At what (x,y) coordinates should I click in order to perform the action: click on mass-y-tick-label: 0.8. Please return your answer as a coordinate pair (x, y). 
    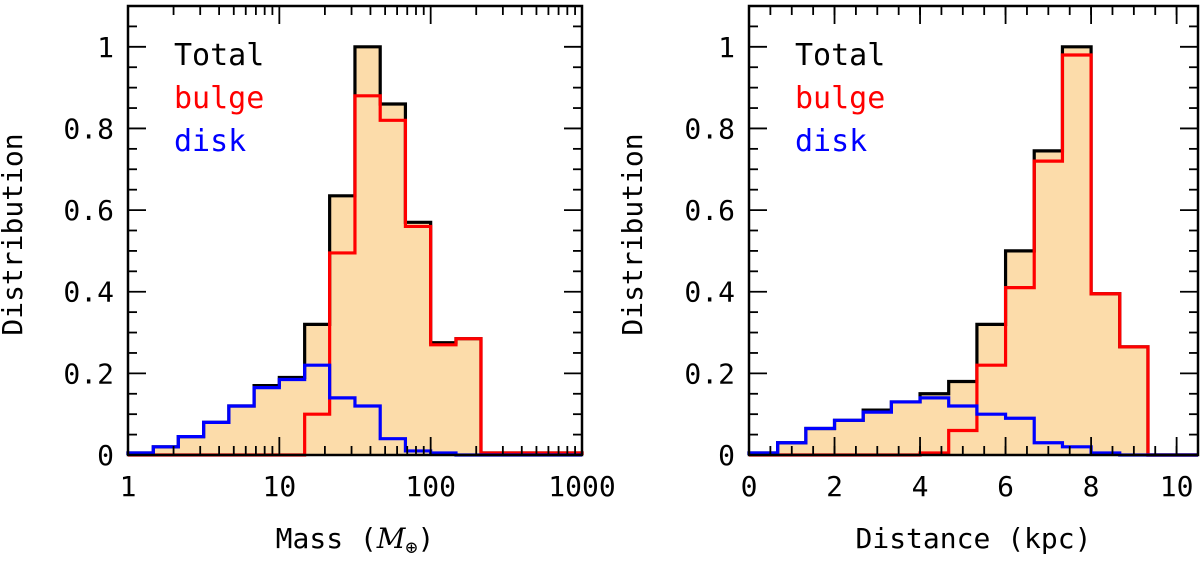
    Looking at the image, I should click on (88, 128).